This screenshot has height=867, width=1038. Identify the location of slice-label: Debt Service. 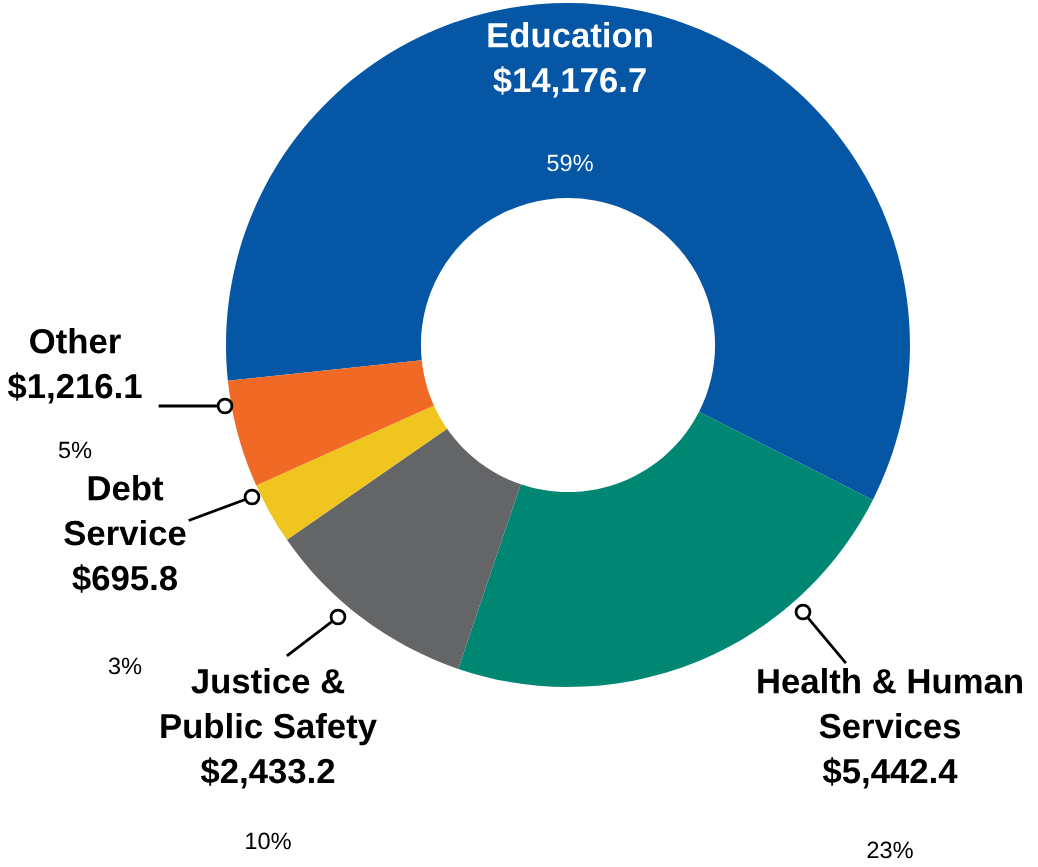
(125, 510).